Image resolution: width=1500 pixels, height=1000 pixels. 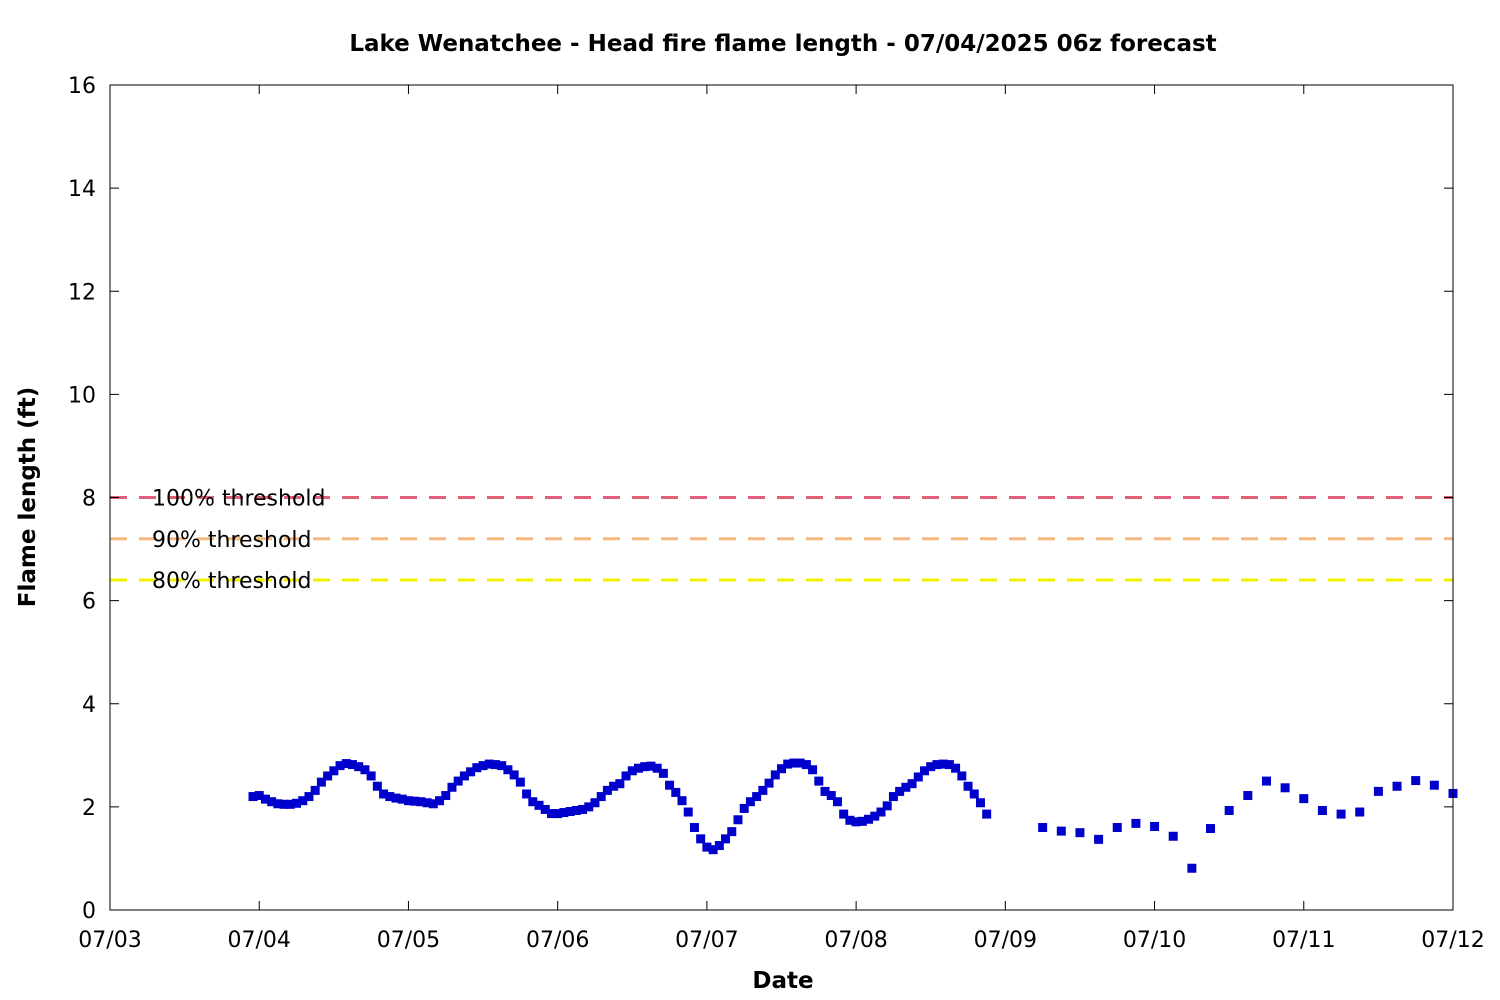 I want to click on x-tick-label: 07/06, so click(x=557, y=940).